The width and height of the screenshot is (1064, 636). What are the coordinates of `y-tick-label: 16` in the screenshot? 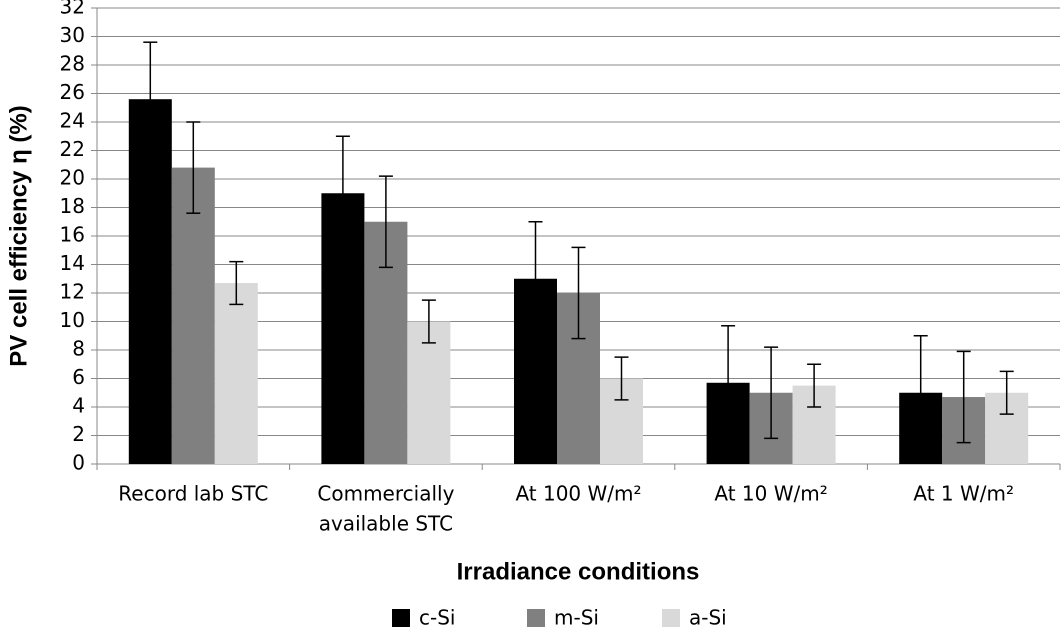 It's located at (72, 235).